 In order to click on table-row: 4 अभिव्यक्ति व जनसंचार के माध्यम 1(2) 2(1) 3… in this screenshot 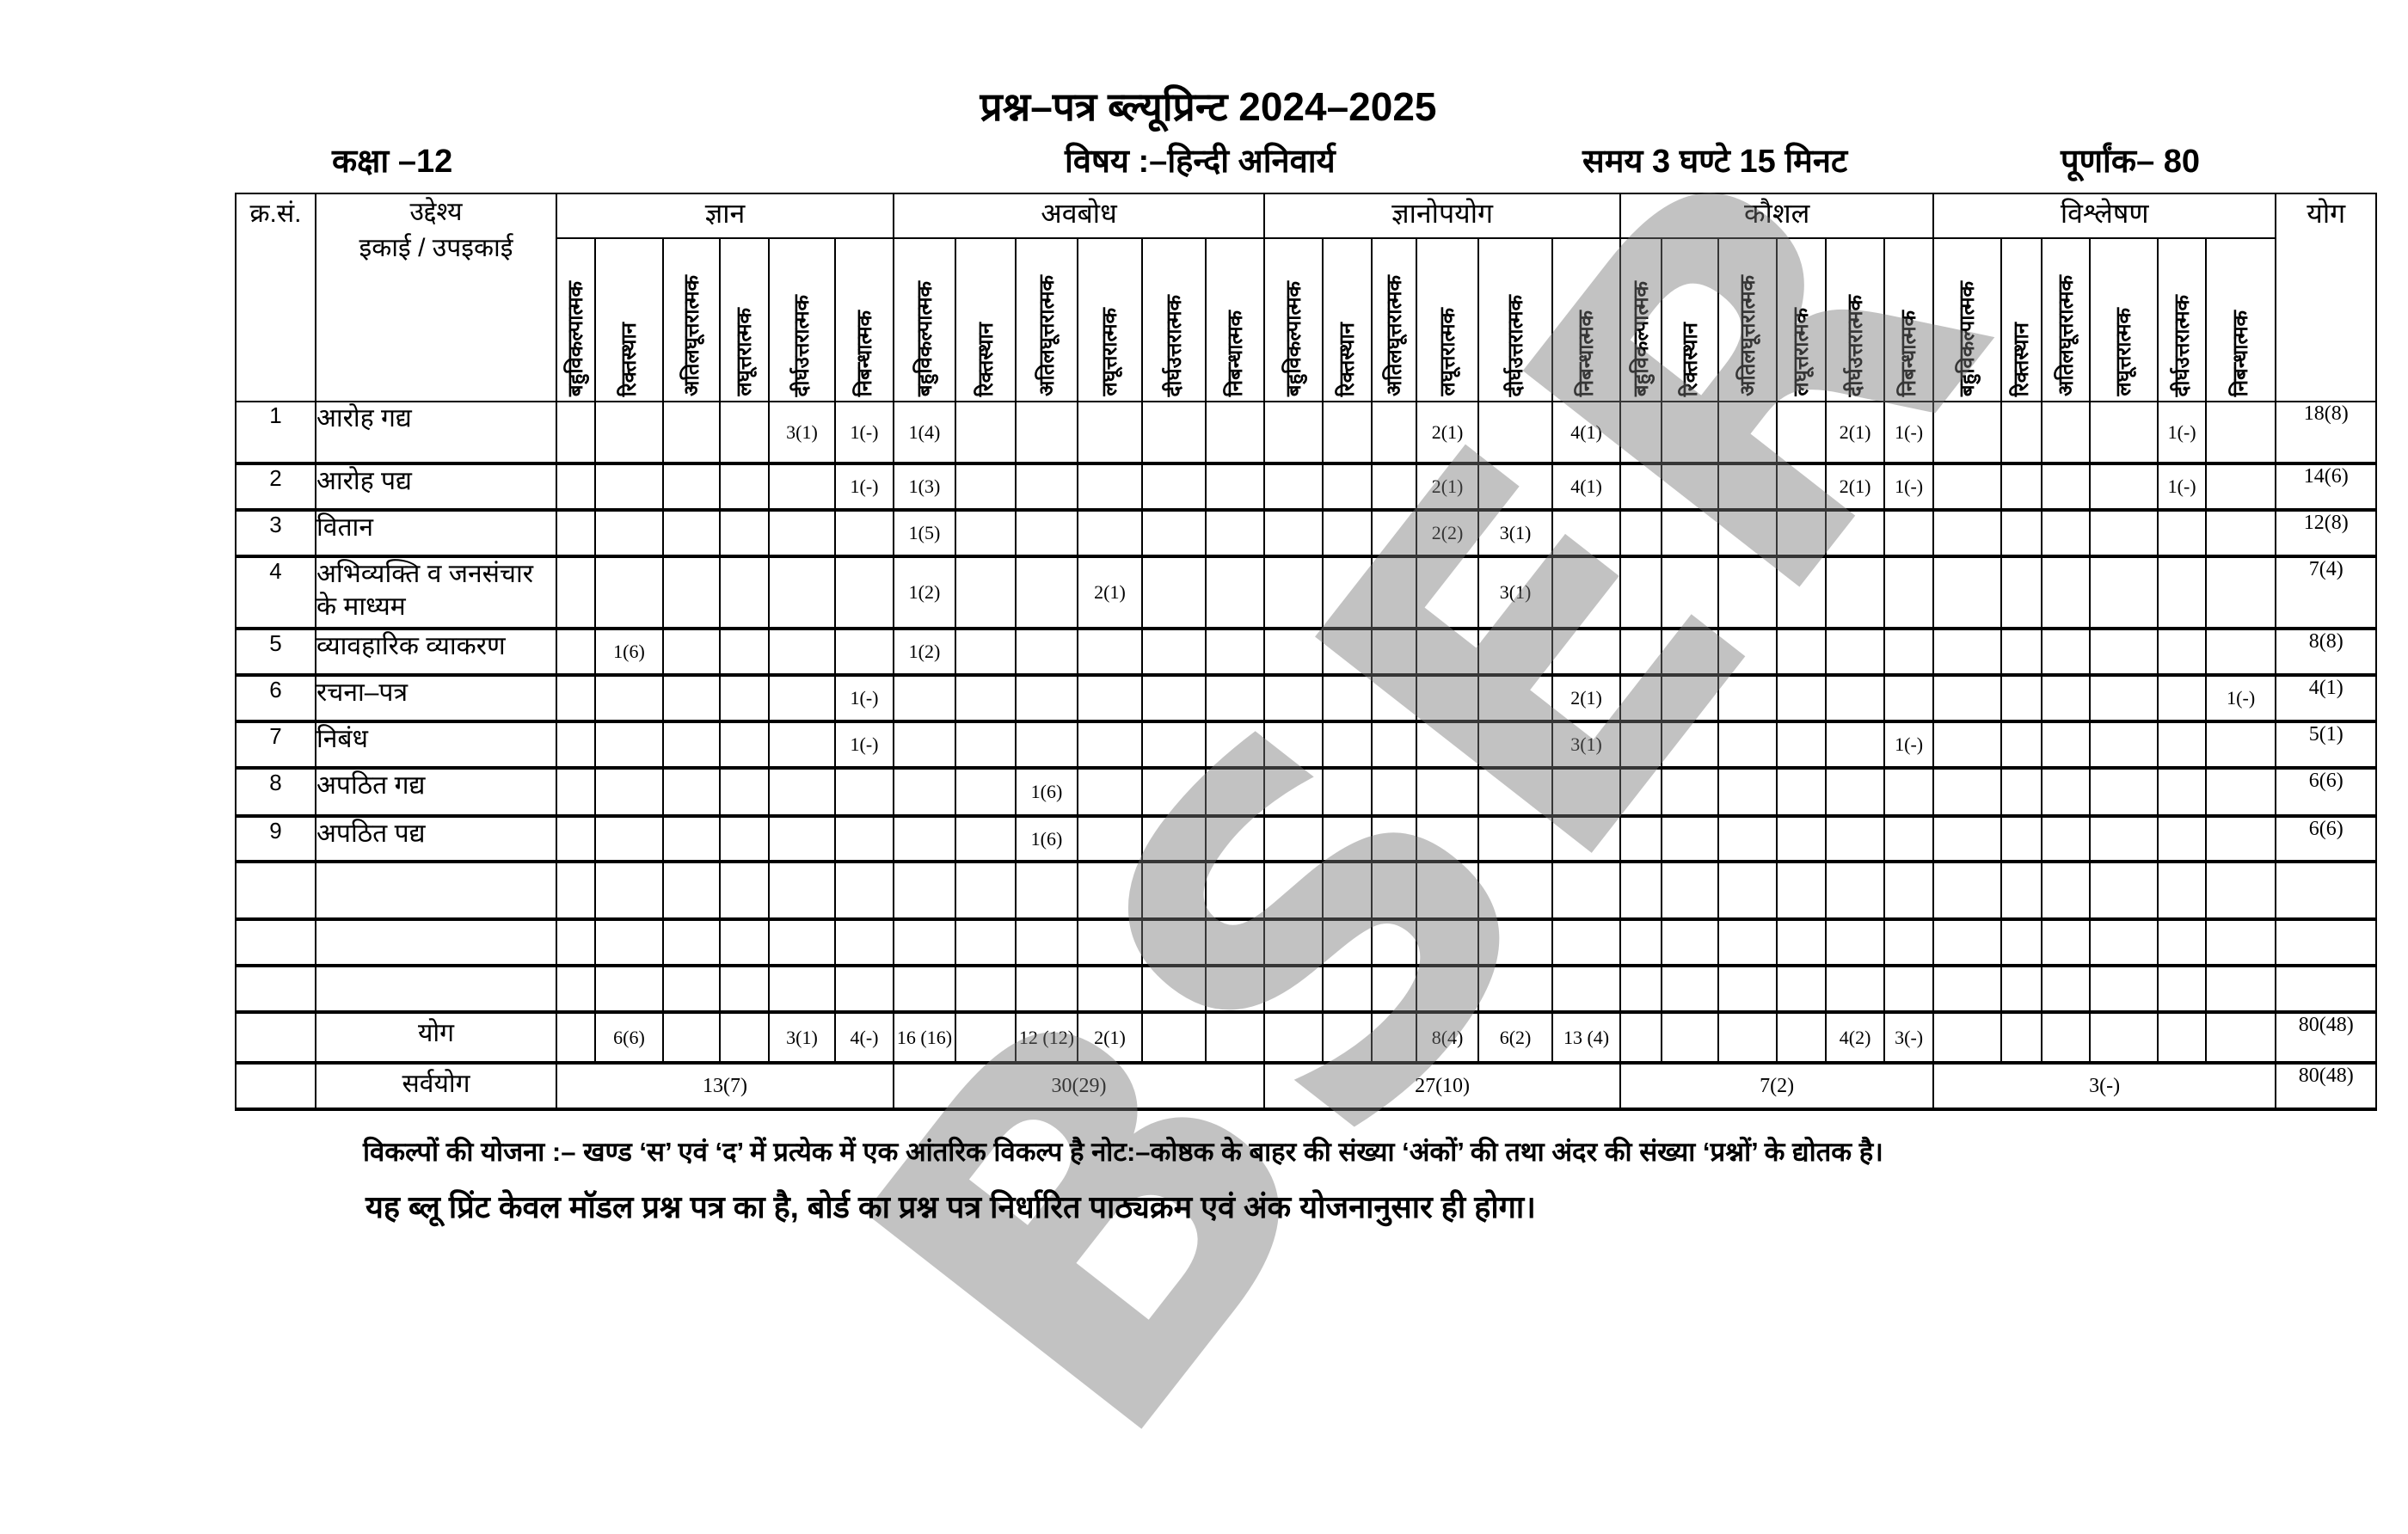, I will do `click(1307, 592)`.